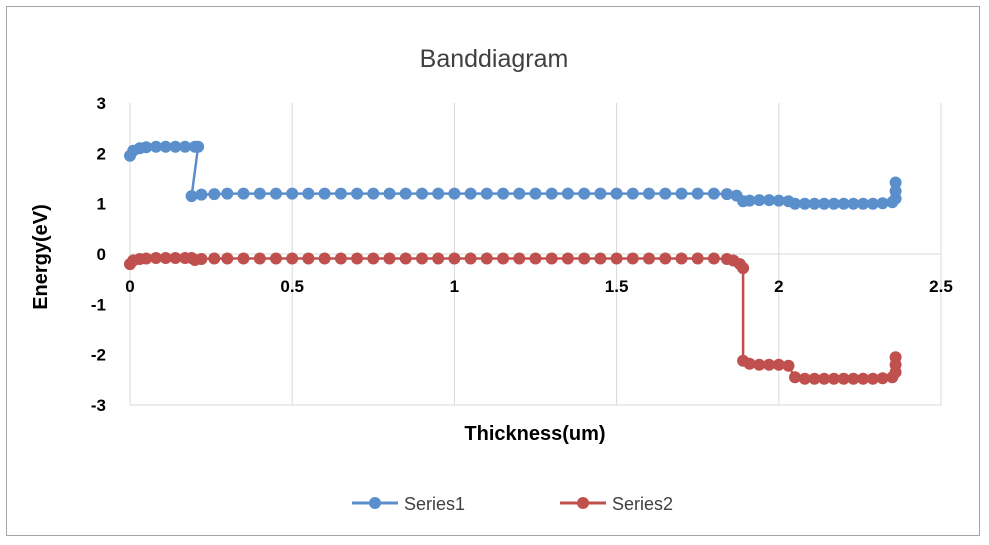 Image resolution: width=989 pixels, height=545 pixels. I want to click on y-tick-label: -1, so click(98, 304).